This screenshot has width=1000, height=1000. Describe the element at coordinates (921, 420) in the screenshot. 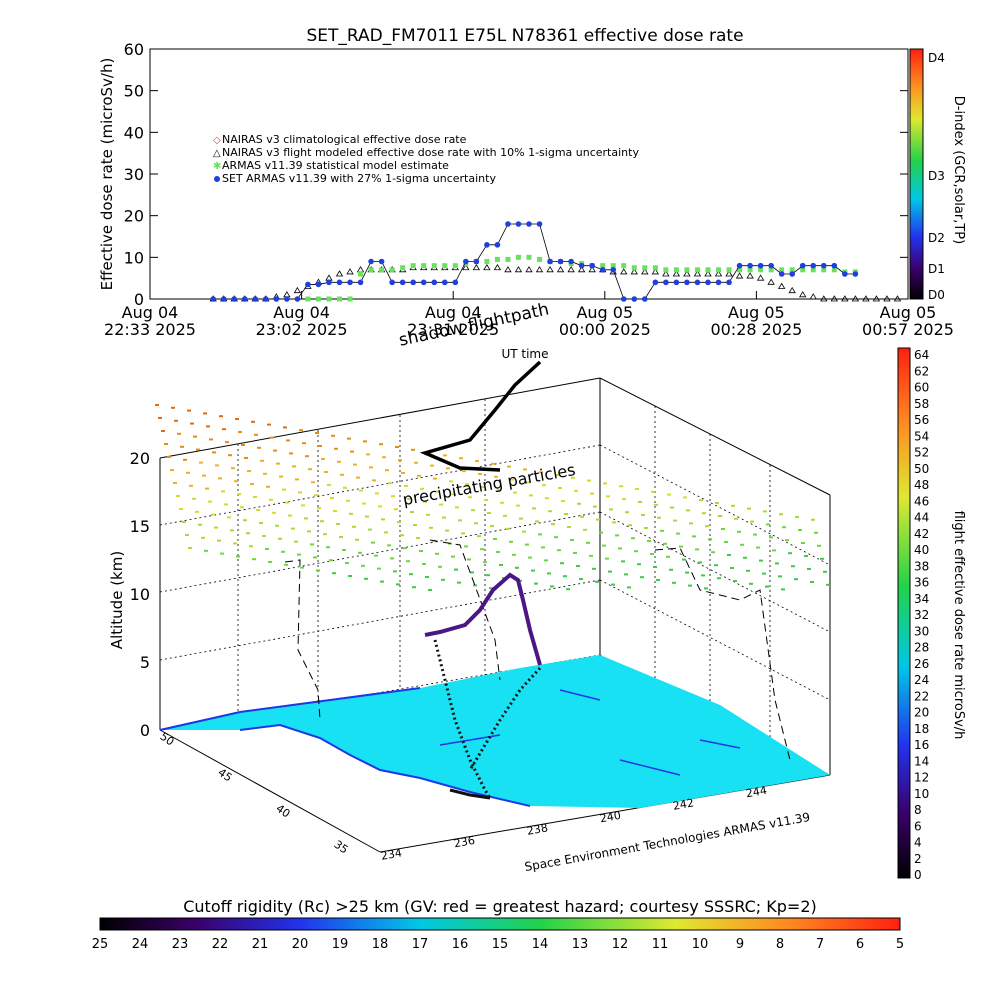

I see `dose-tick-label: 56` at that location.